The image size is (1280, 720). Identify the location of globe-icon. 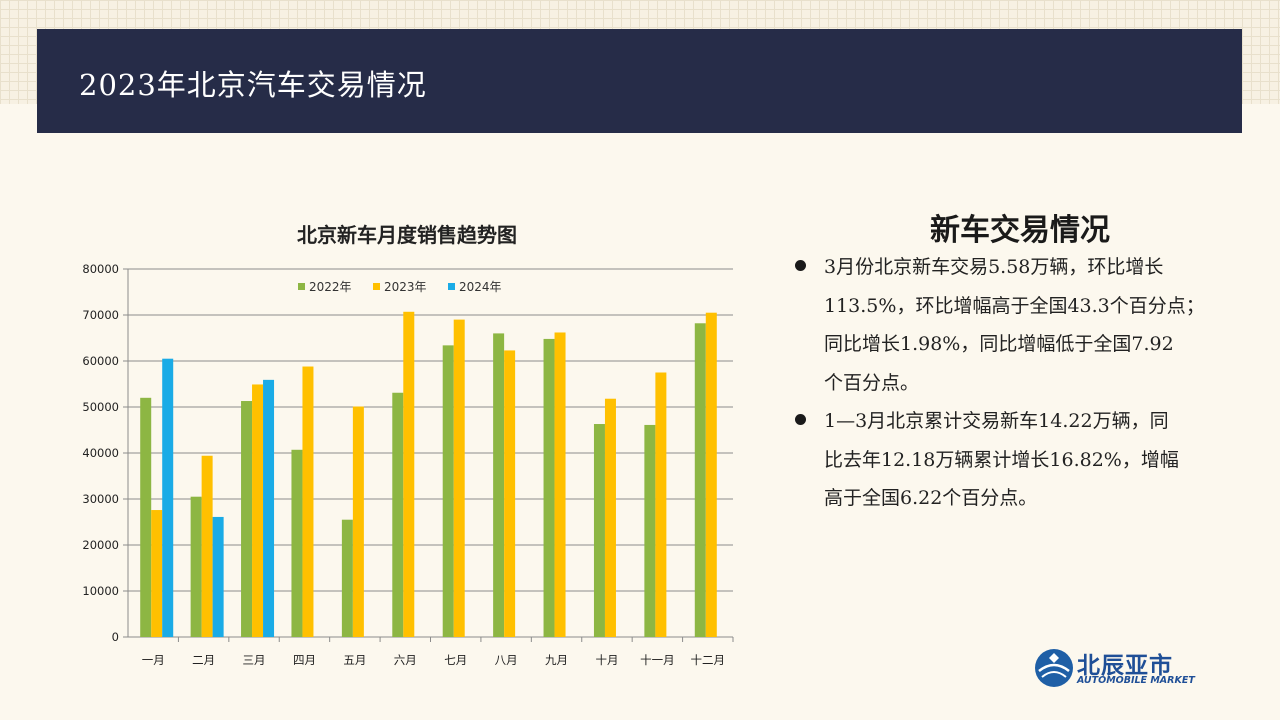
(1054, 668).